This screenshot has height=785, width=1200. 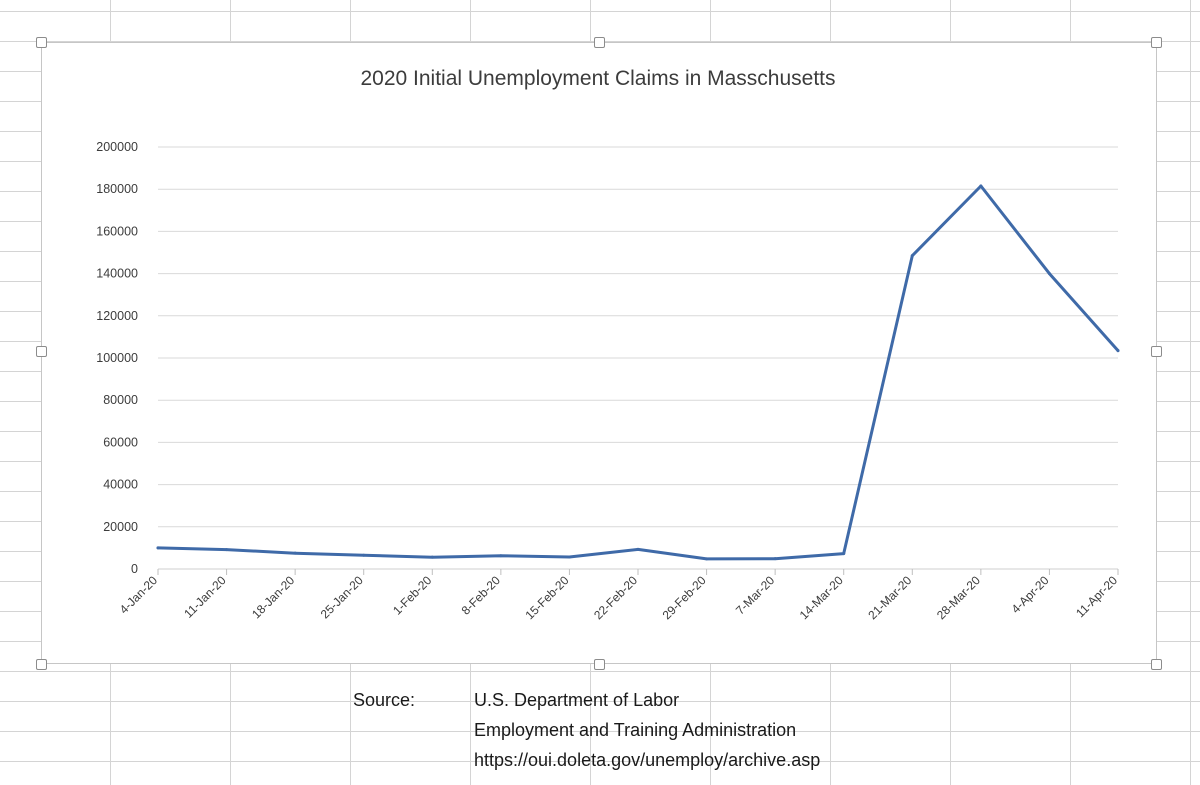 What do you see at coordinates (635, 730) in the screenshot?
I see `source-line-administration: Employment and Training Administration` at bounding box center [635, 730].